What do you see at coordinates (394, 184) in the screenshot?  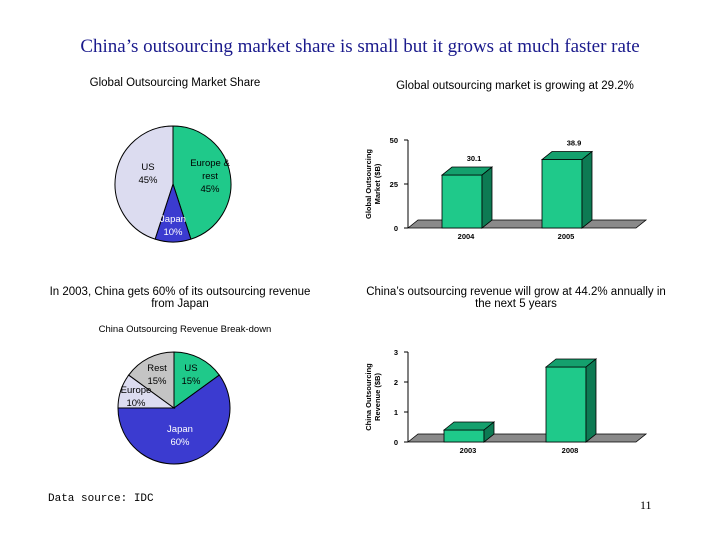 I see `bar1-tick-label-25: 25` at bounding box center [394, 184].